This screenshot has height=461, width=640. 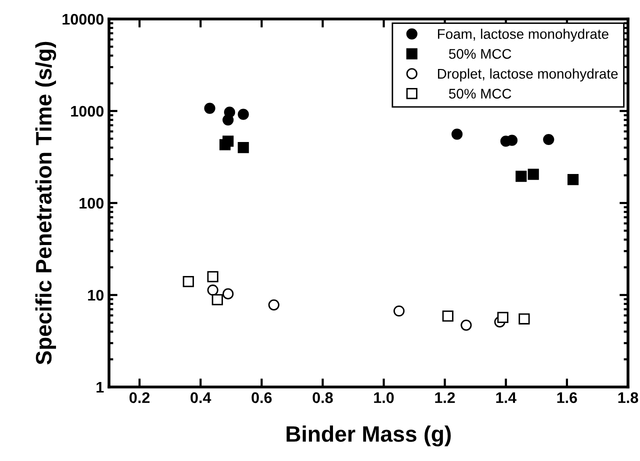 What do you see at coordinates (384, 398) in the screenshot?
I see `x-tick-label: 1.0` at bounding box center [384, 398].